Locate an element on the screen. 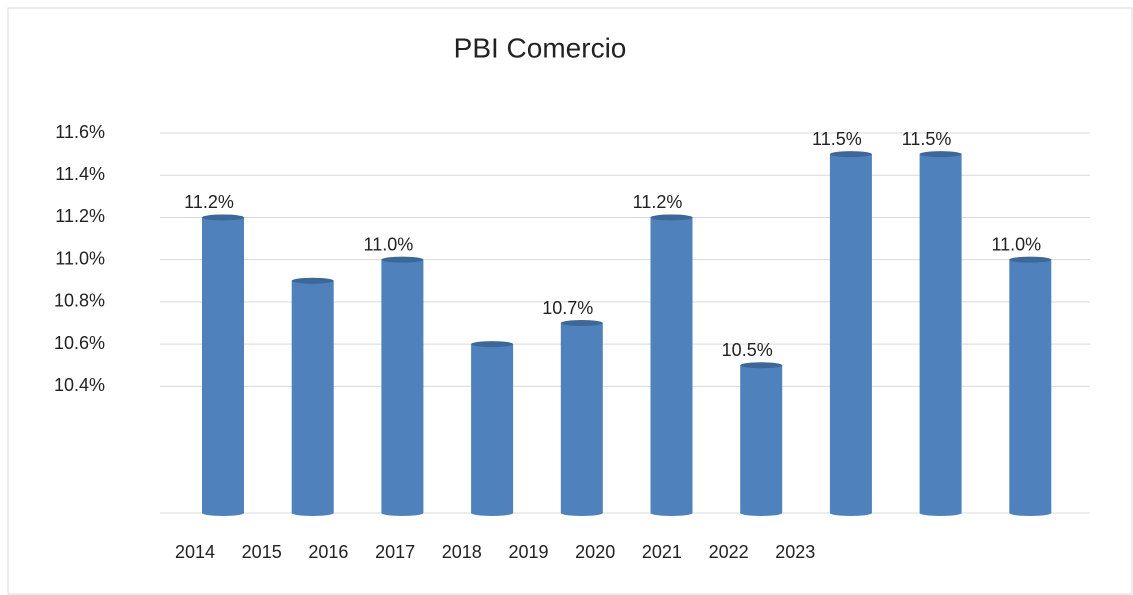 The height and width of the screenshot is (595, 1133). data-label: 10.5% is located at coordinates (747, 350).